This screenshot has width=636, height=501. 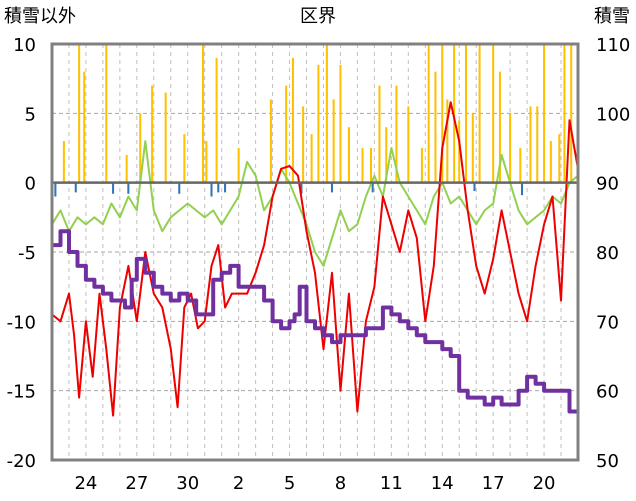 What do you see at coordinates (289, 483) in the screenshot?
I see `x-tick-label: 5` at bounding box center [289, 483].